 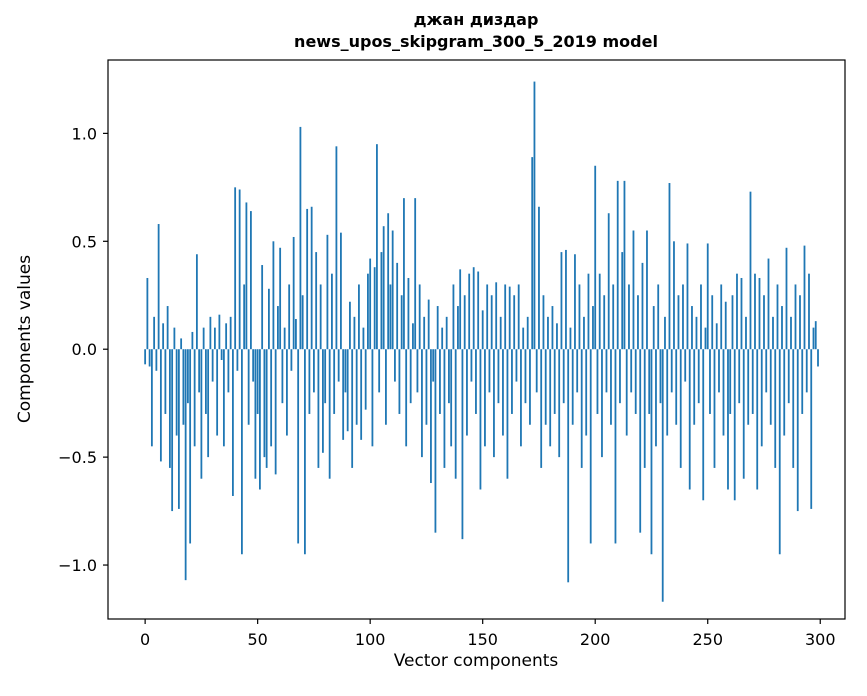 I want to click on y-tick-label: −1.0, so click(x=77, y=565).